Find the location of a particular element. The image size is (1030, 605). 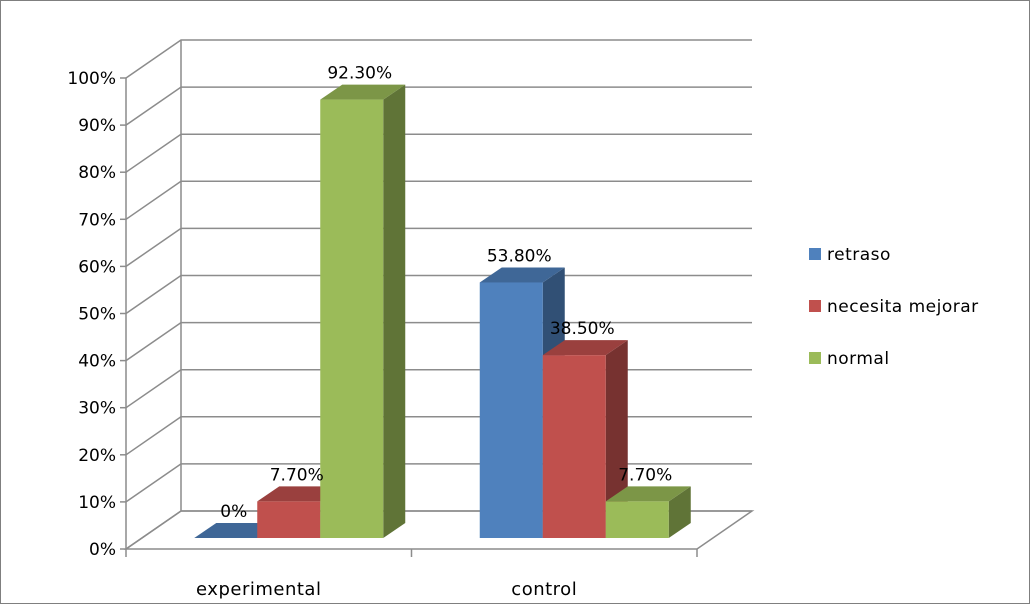

bar-normal-control is located at coordinates (648, 512).